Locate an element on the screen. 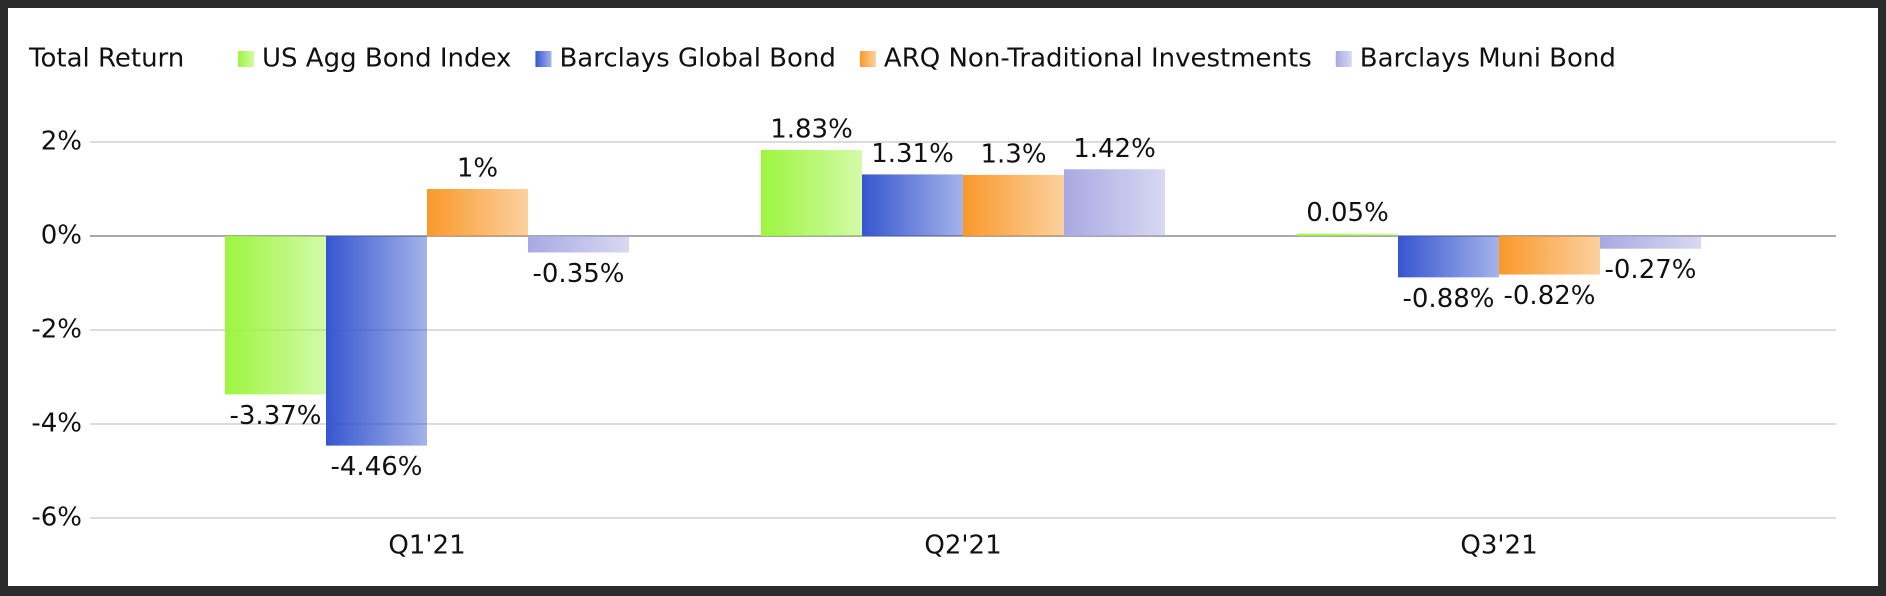 This screenshot has width=1886, height=596. y-tick-label: 2% is located at coordinates (61, 142).